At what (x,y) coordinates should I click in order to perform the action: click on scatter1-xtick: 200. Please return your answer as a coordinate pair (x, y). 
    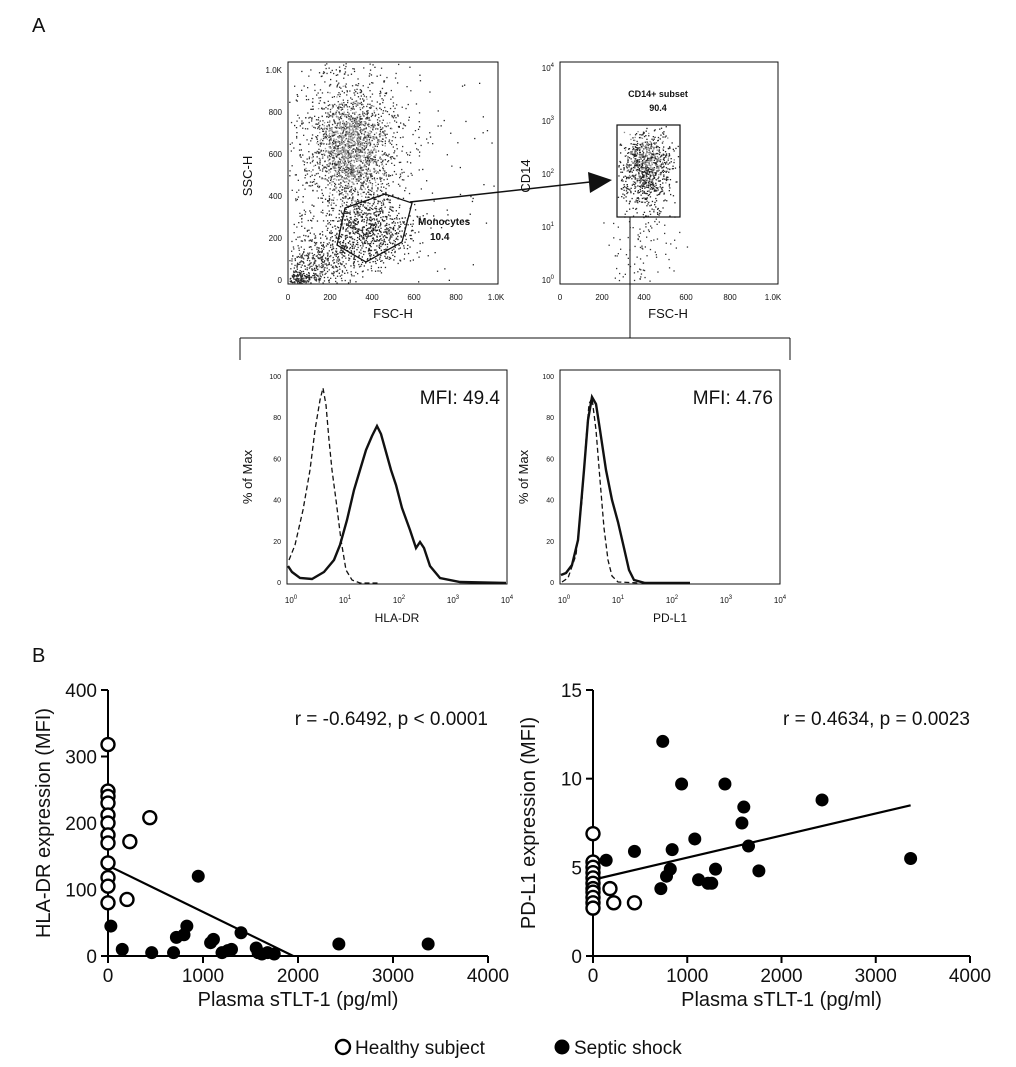
    Looking at the image, I should click on (330, 297).